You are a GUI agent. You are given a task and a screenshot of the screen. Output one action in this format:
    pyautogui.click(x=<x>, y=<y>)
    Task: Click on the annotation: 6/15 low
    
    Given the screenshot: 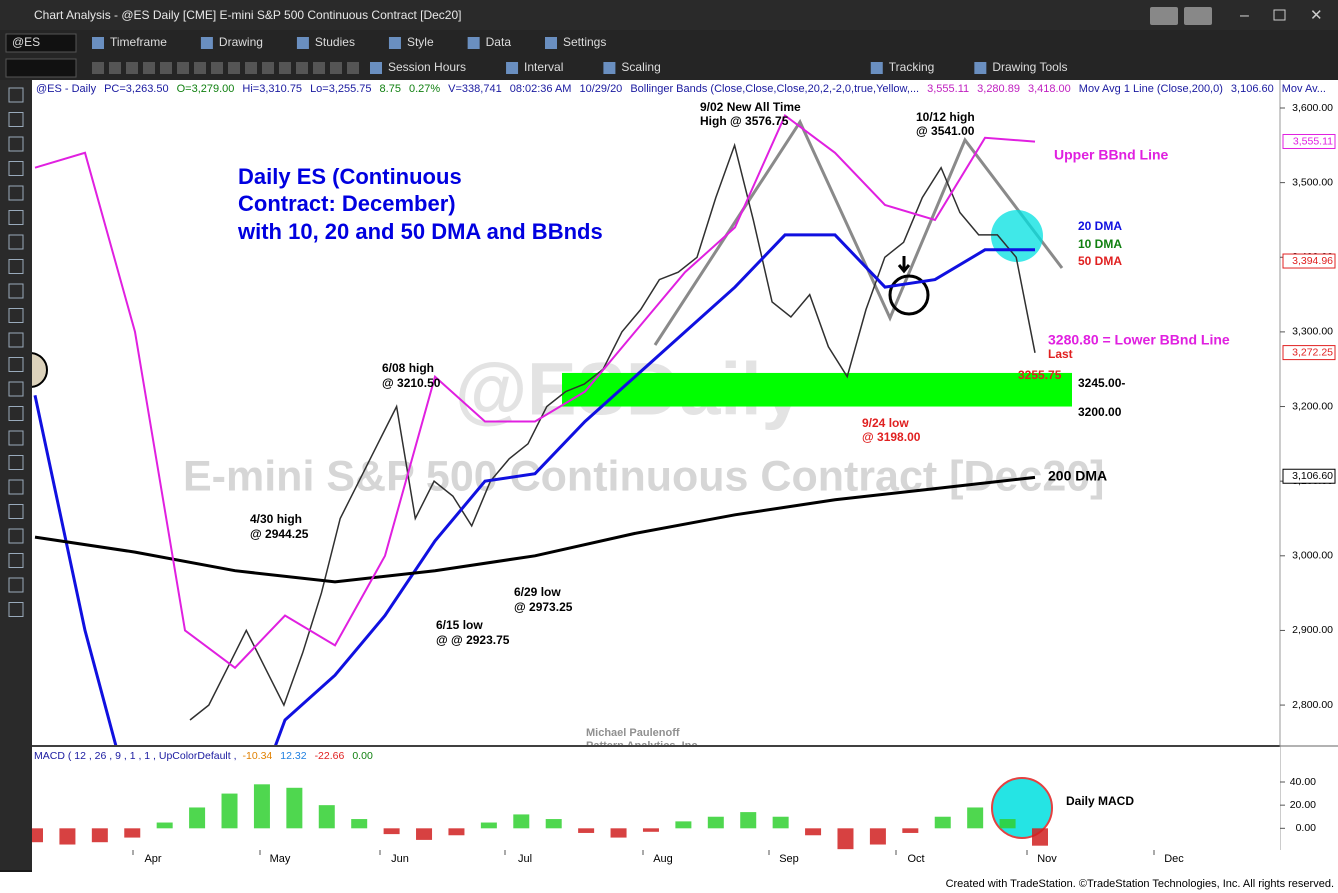 What is the action you would take?
    pyautogui.click(x=459, y=625)
    